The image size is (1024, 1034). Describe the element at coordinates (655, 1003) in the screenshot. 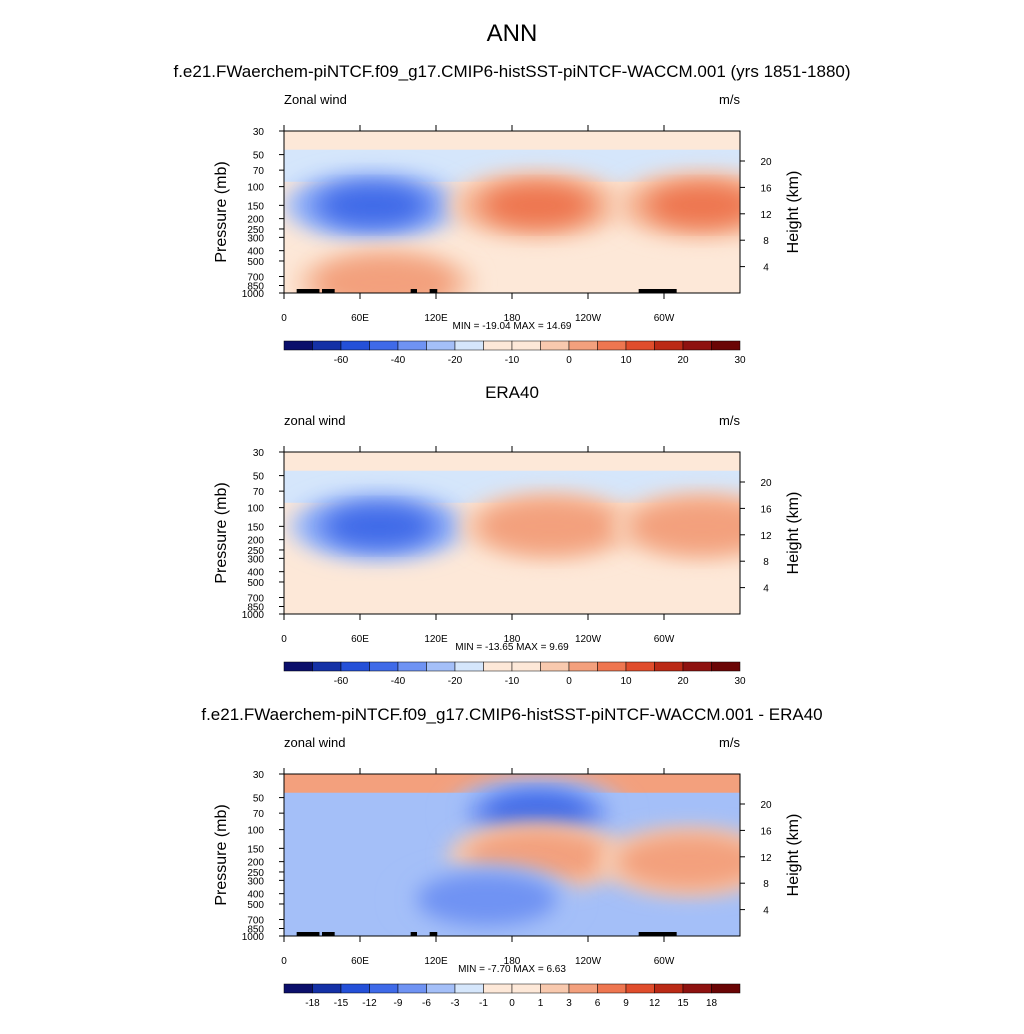

I see `colorbar-label: 12` at that location.